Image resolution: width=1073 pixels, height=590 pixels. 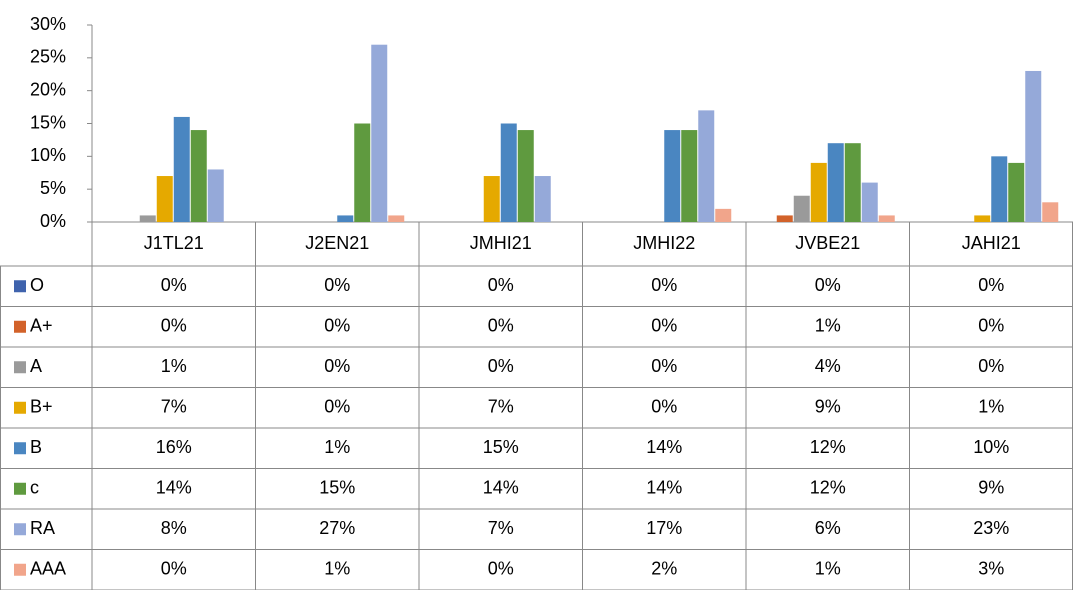 What do you see at coordinates (174, 447) in the screenshot?
I see `data-label: 16%` at bounding box center [174, 447].